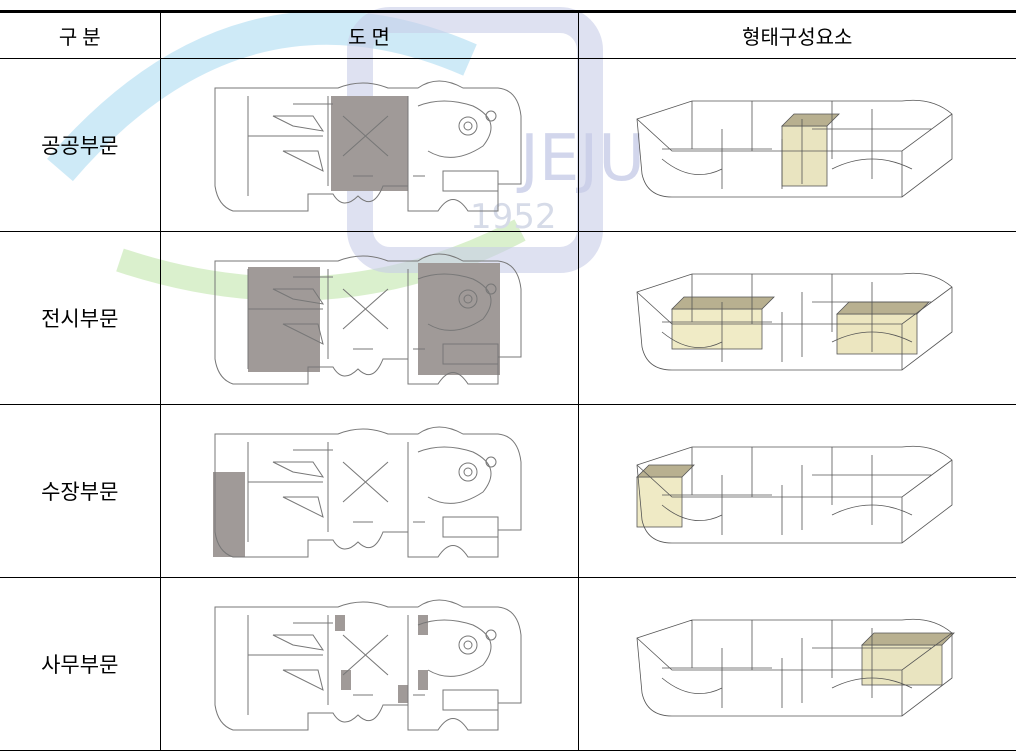  Describe the element at coordinates (80, 664) in the screenshot. I see `row-label: 사무부문` at that location.